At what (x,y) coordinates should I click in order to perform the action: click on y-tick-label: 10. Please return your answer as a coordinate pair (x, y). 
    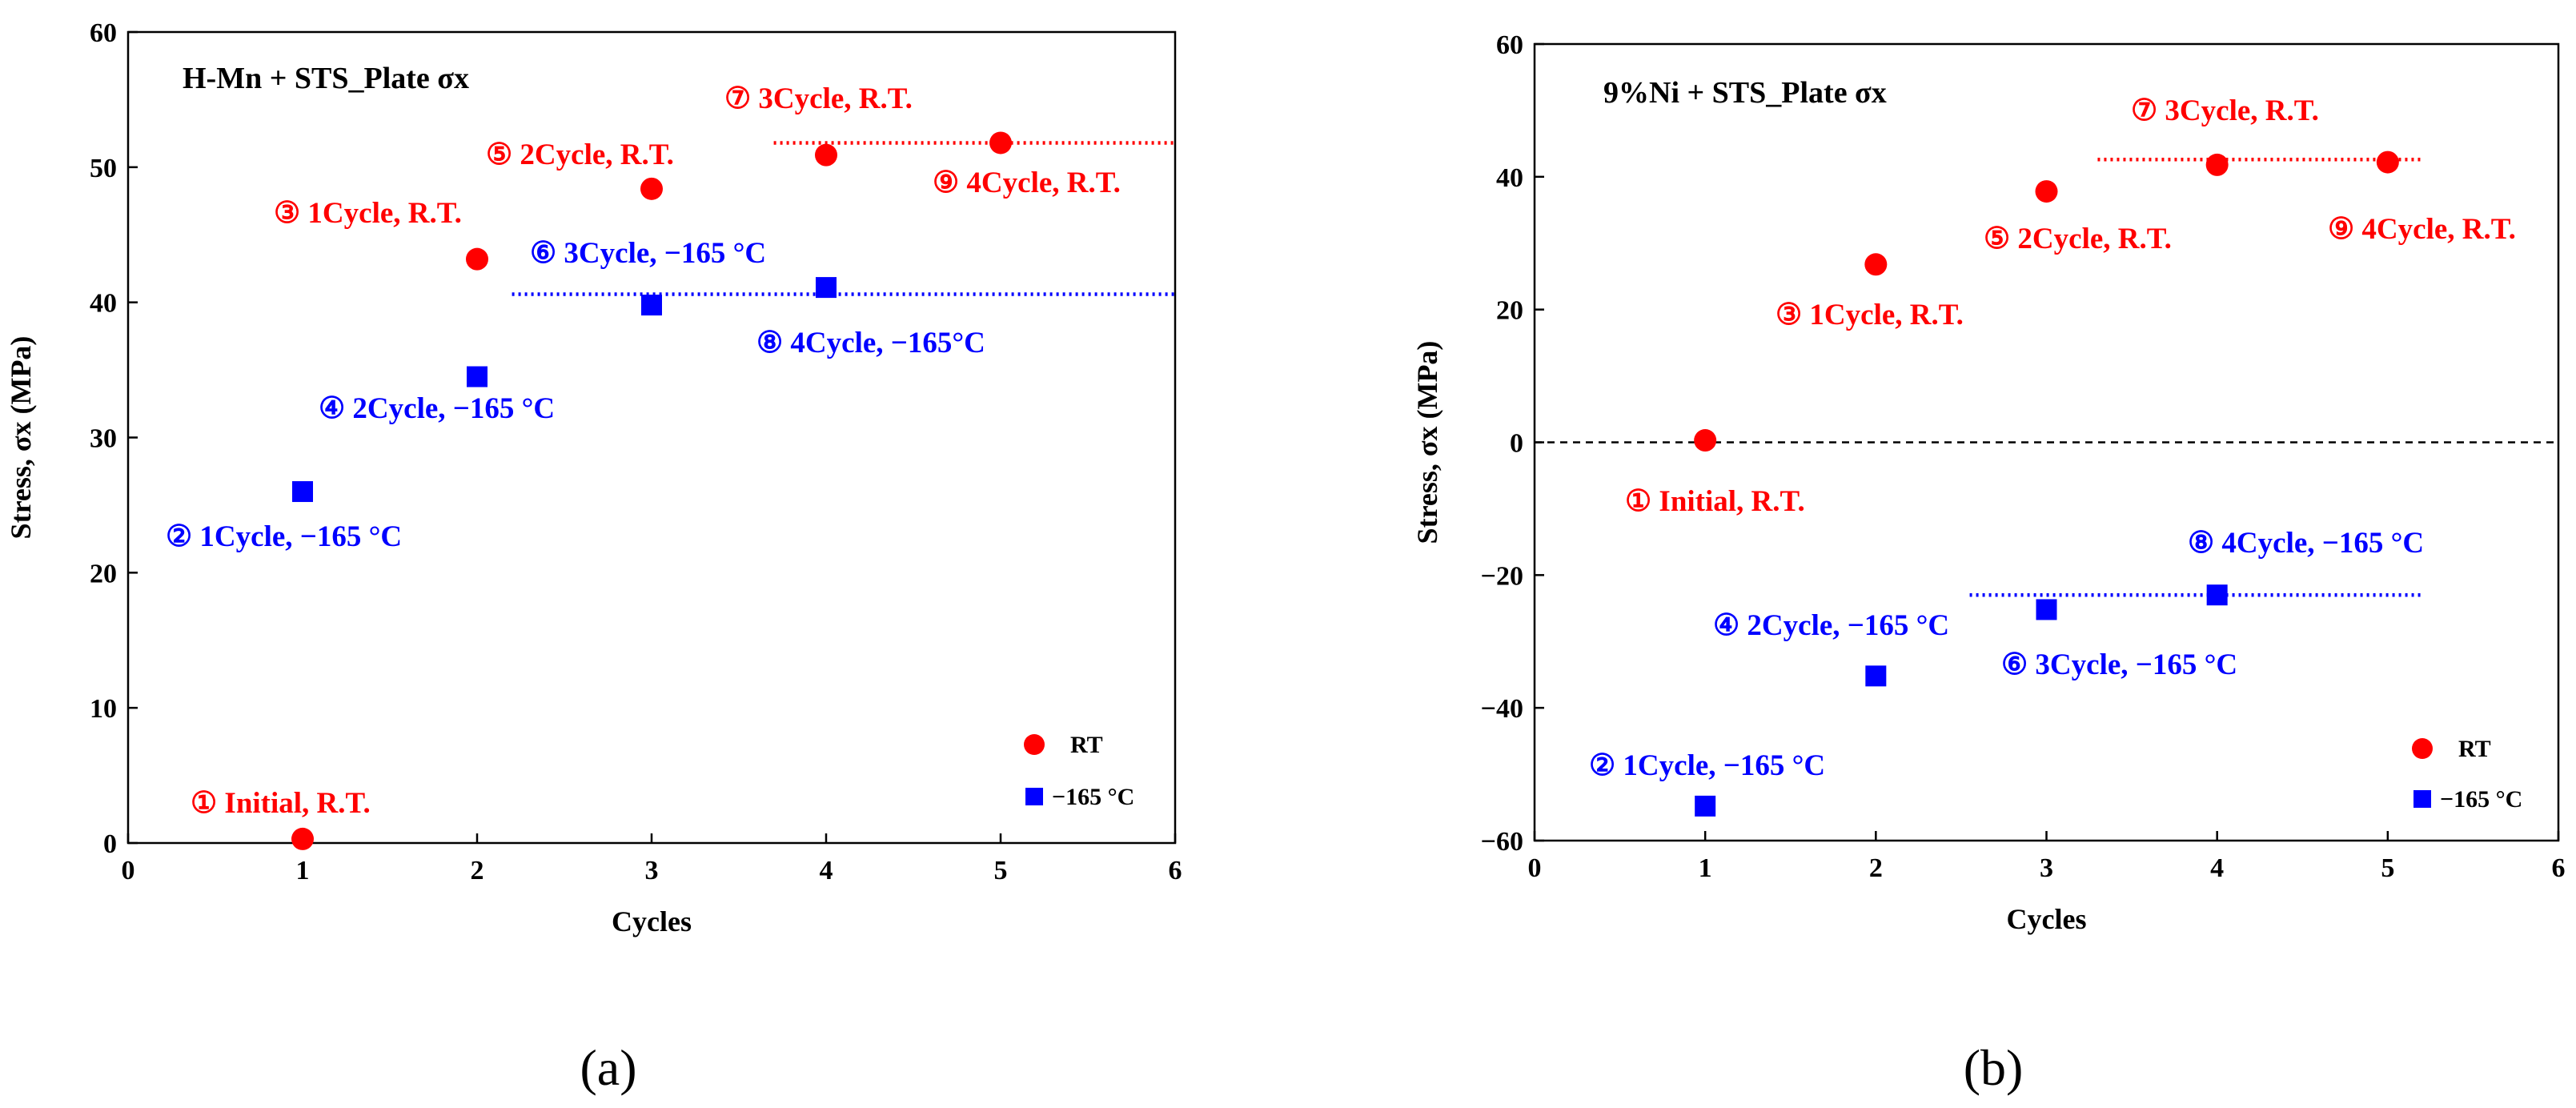
    Looking at the image, I should click on (104, 709).